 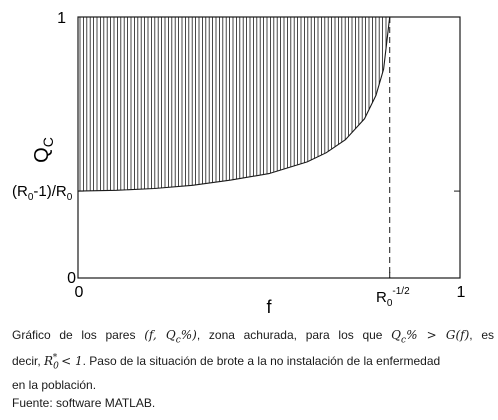 What do you see at coordinates (393, 297) in the screenshot?
I see `x-tick-label-r0: R0-1/2` at bounding box center [393, 297].